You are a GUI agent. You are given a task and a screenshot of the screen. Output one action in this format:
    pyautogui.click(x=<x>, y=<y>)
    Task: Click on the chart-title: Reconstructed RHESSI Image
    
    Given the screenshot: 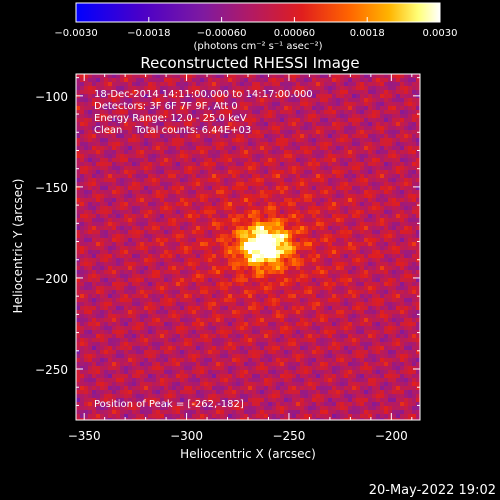 What is the action you would take?
    pyautogui.click(x=249, y=63)
    